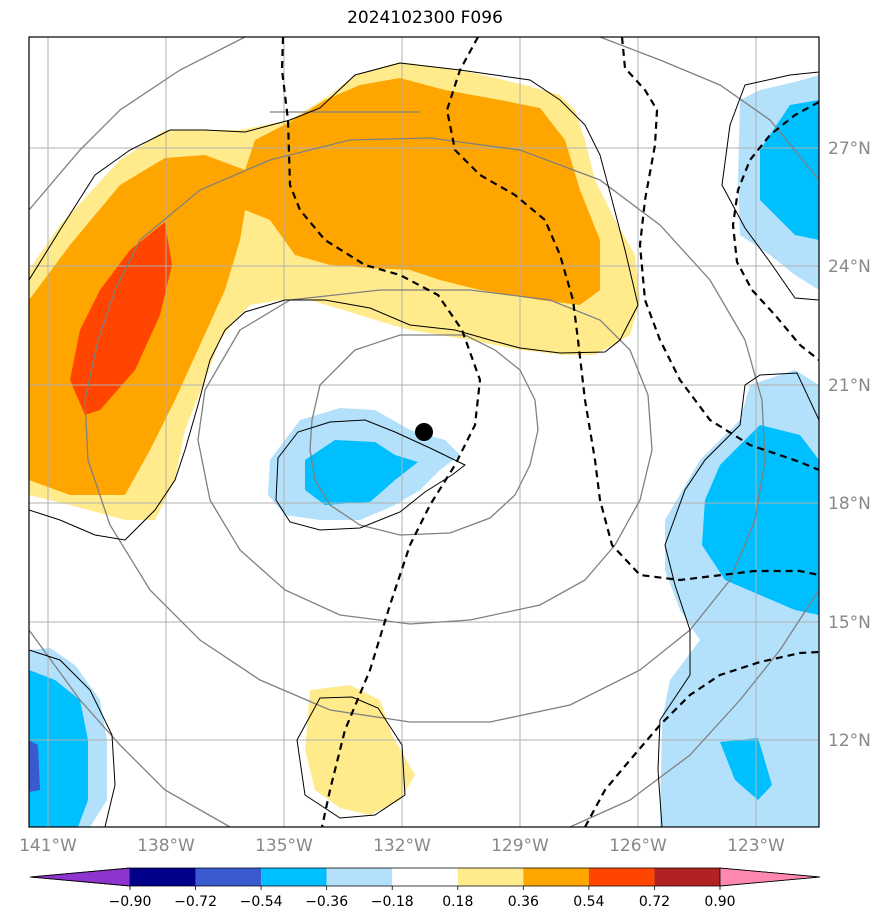 Image resolution: width=890 pixels, height=924 pixels. What do you see at coordinates (261, 902) in the screenshot?
I see `colorbar-tick-label: −0.54` at bounding box center [261, 902].